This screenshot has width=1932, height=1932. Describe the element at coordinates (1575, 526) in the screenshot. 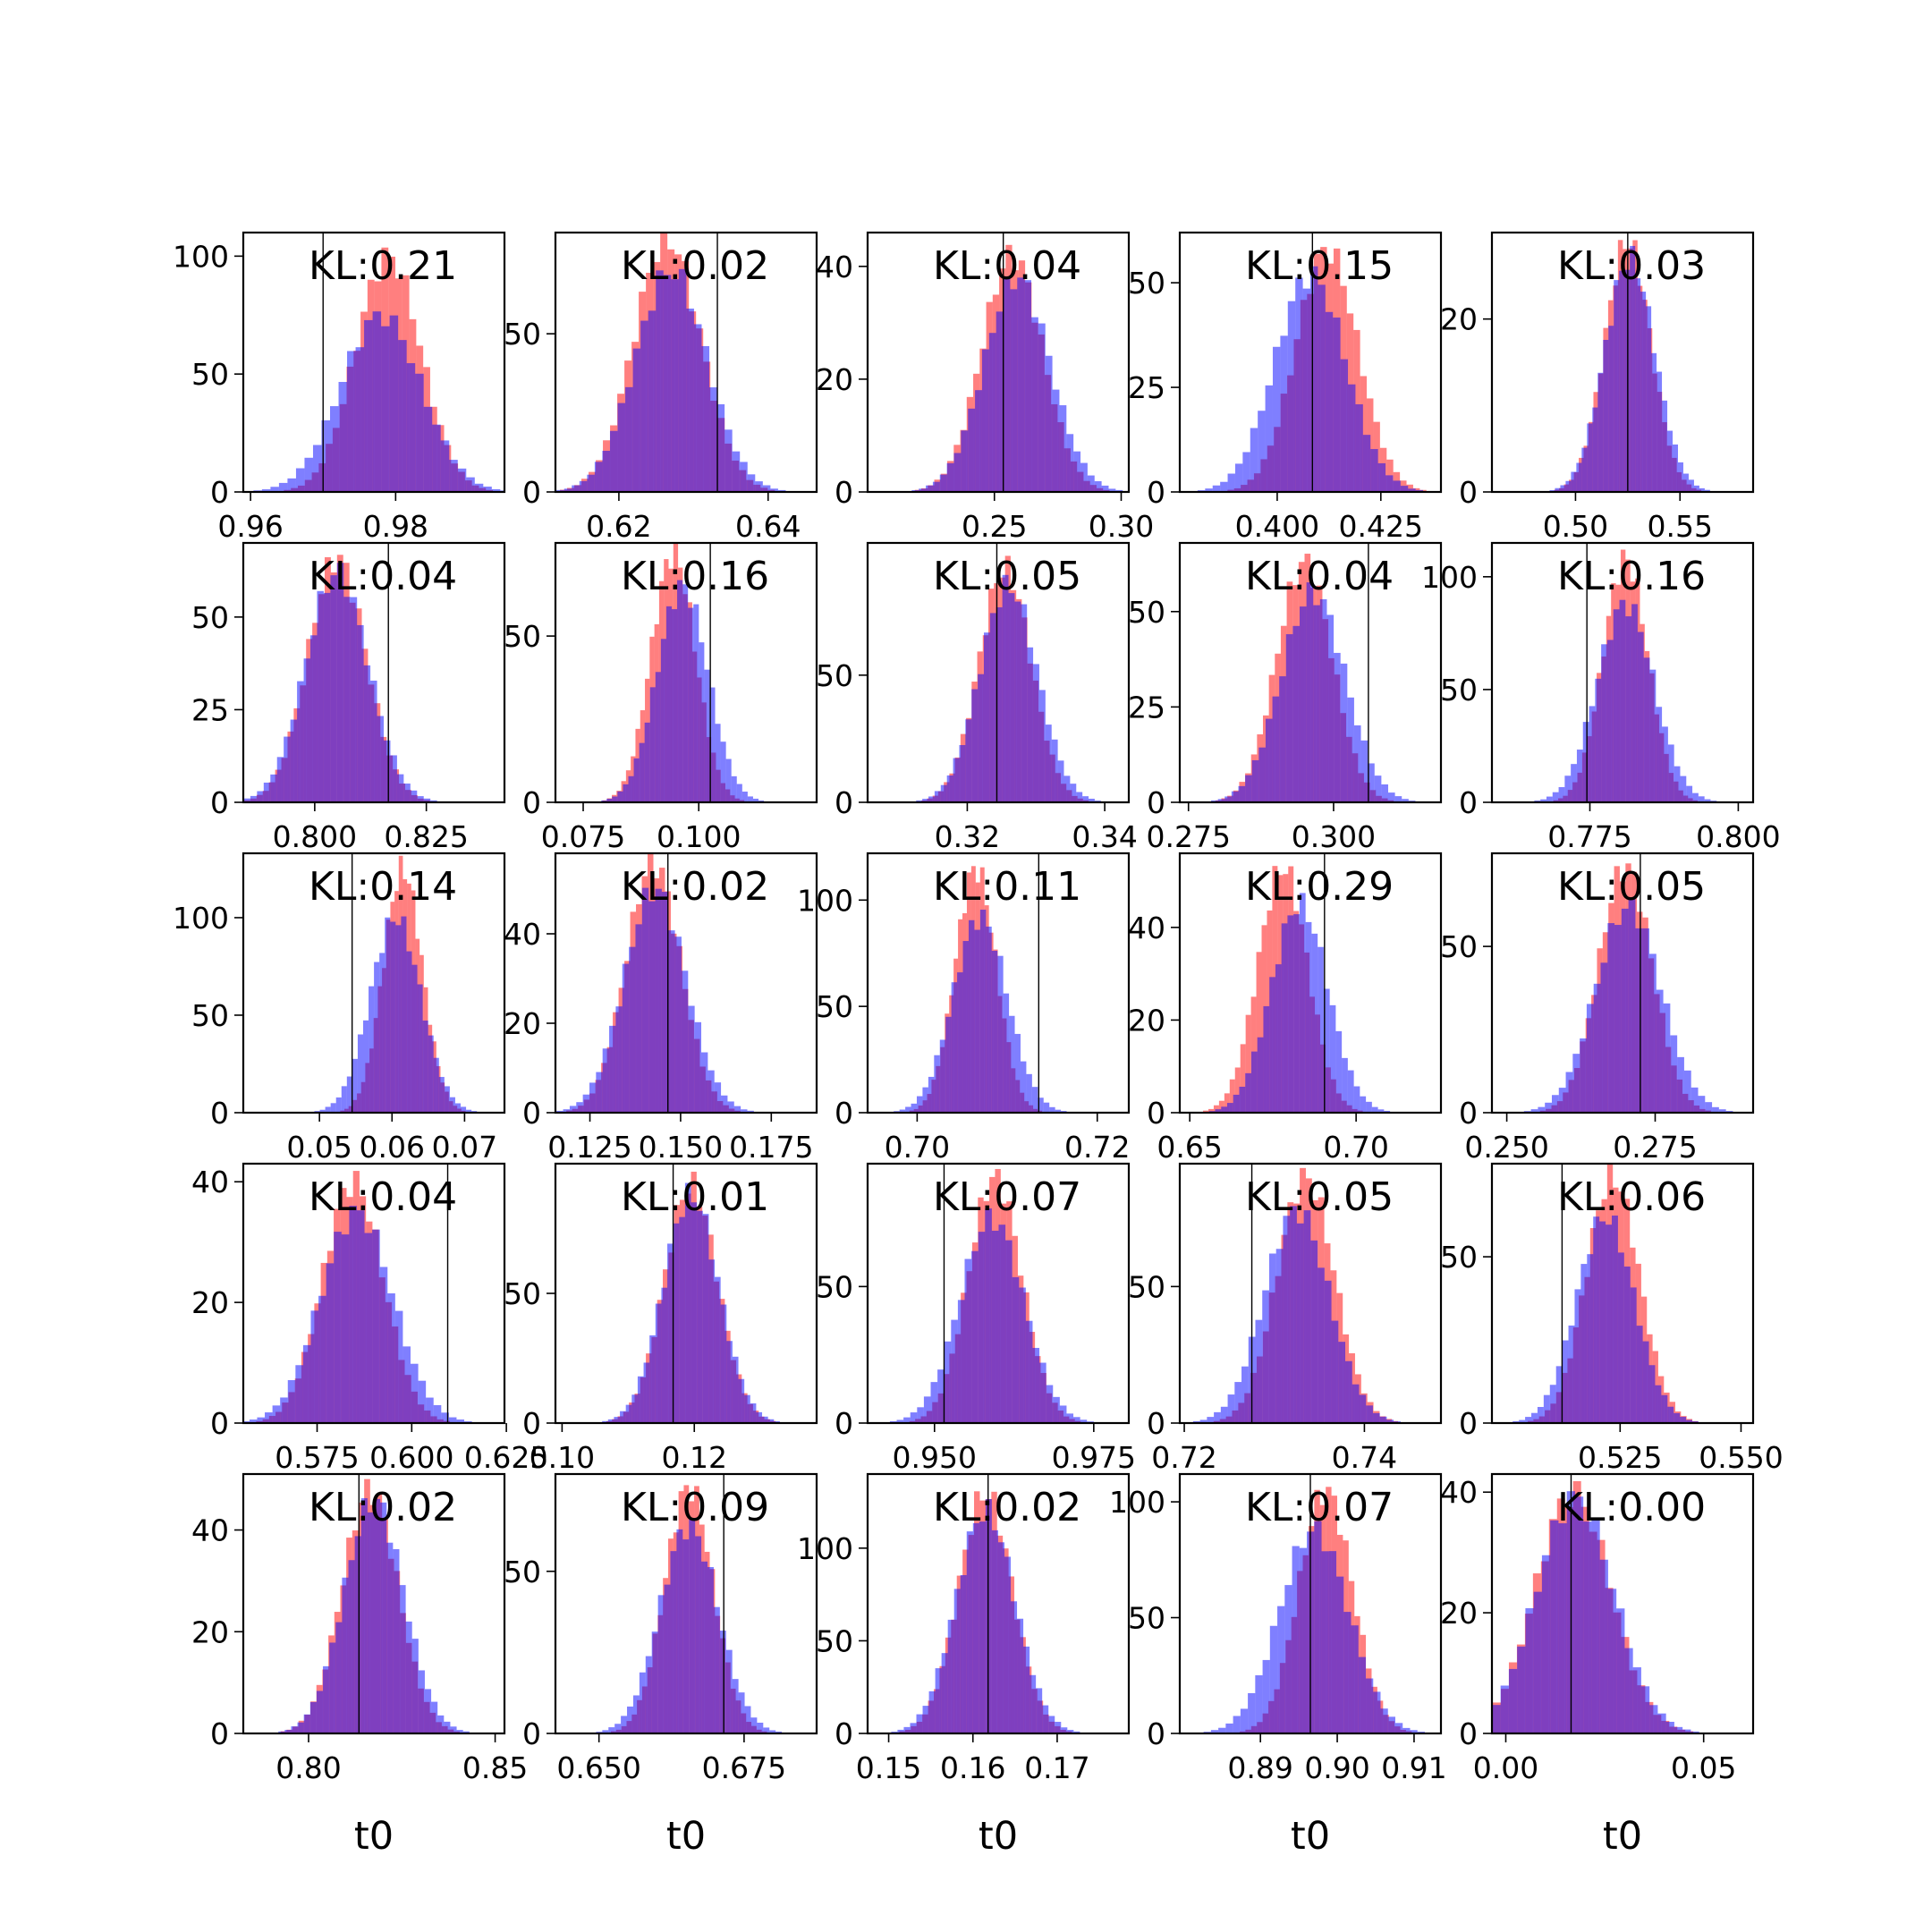

I see `x-tick-label: 0.50` at that location.